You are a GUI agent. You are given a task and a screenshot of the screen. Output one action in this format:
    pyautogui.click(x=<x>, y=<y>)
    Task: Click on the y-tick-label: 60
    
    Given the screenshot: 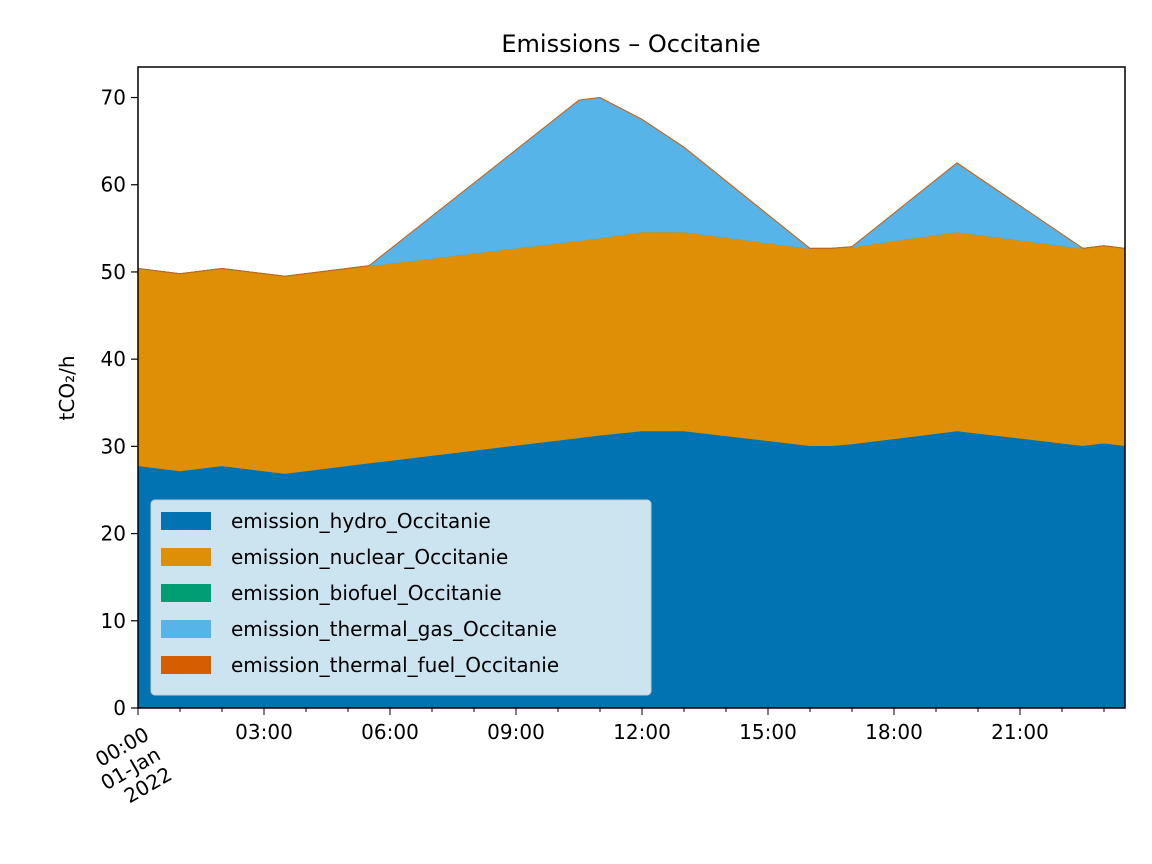 What is the action you would take?
    pyautogui.click(x=113, y=185)
    